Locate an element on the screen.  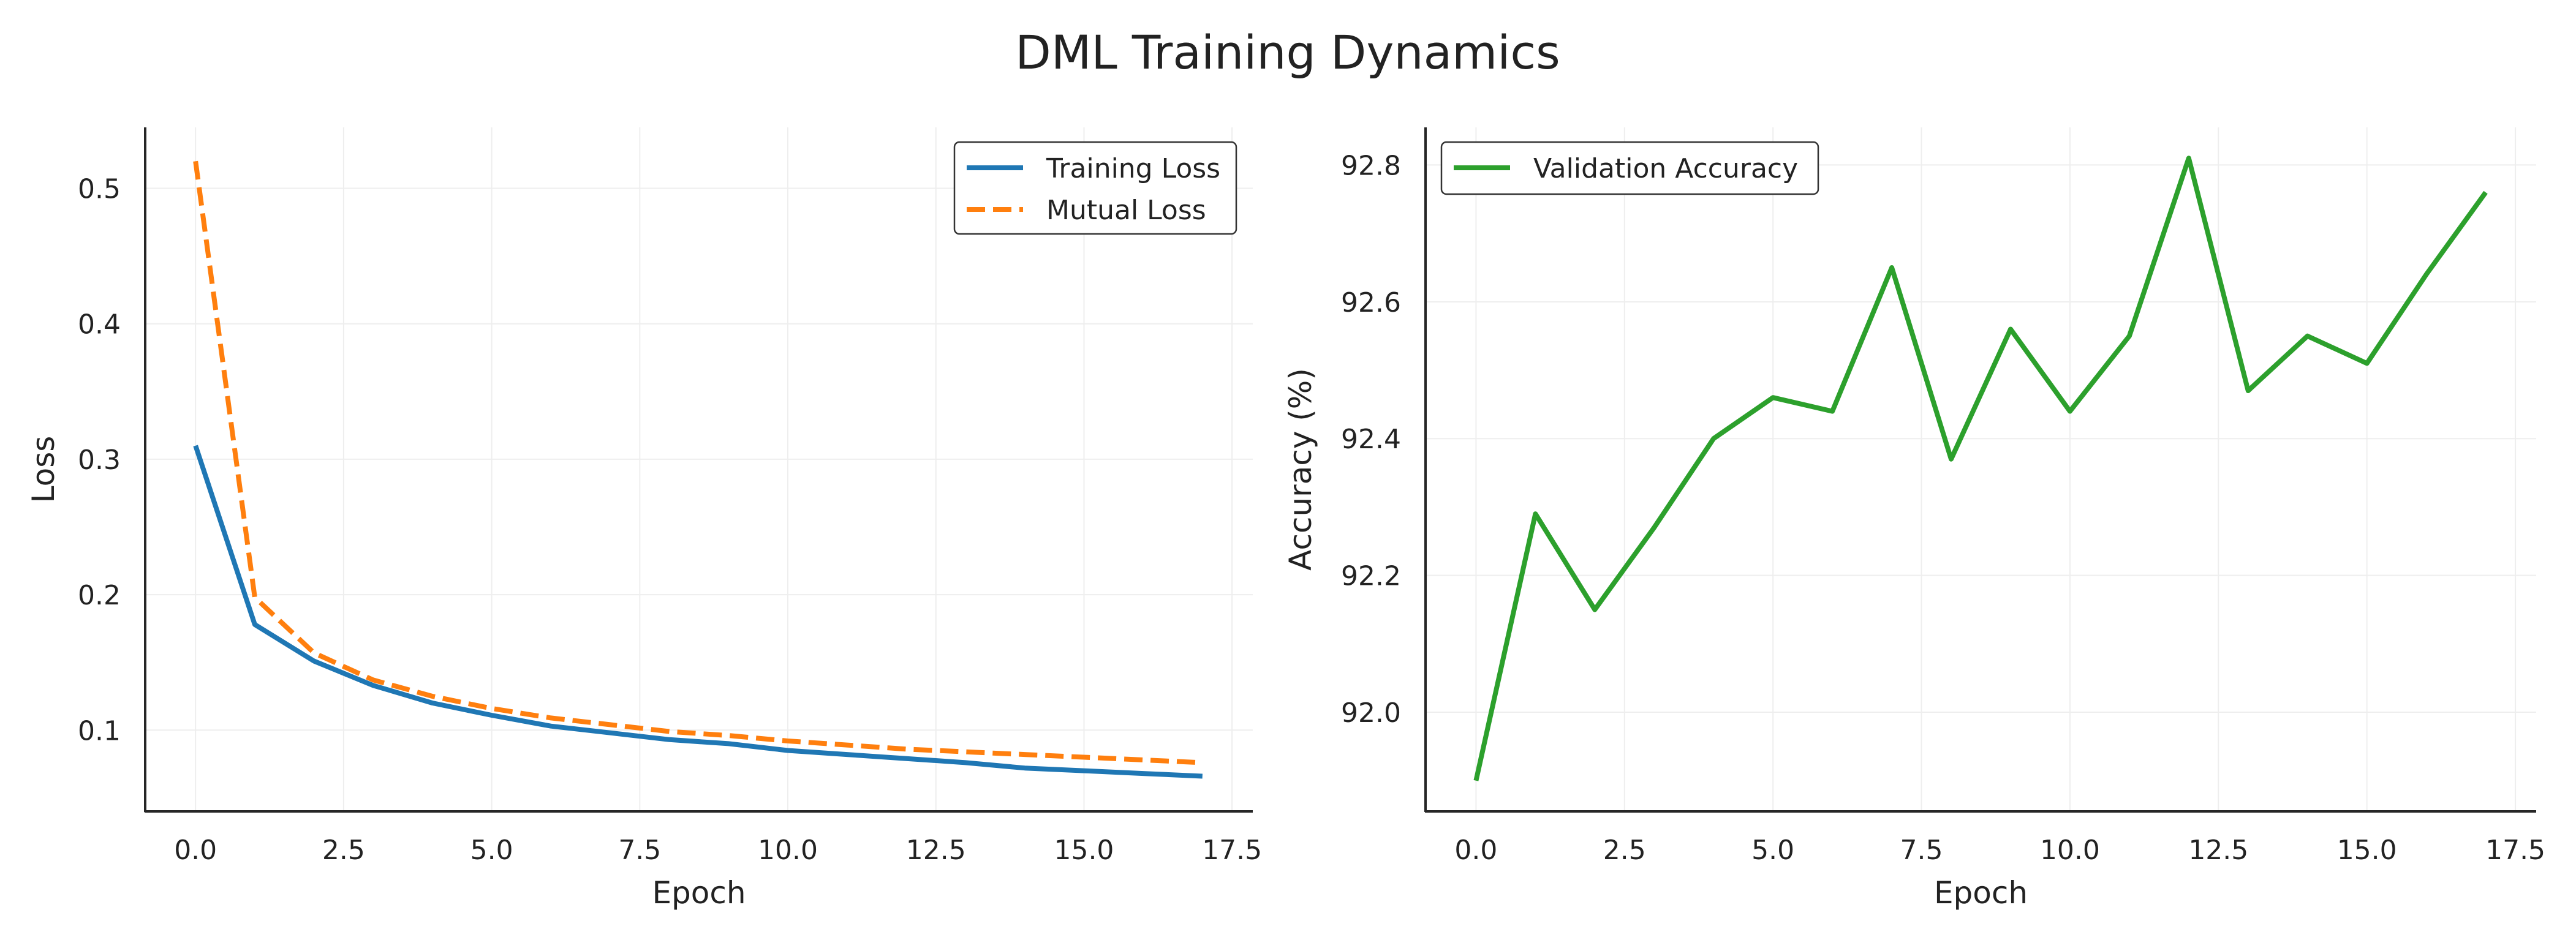
legend: Training Loss Mutual Loss is located at coordinates (1095, 188).